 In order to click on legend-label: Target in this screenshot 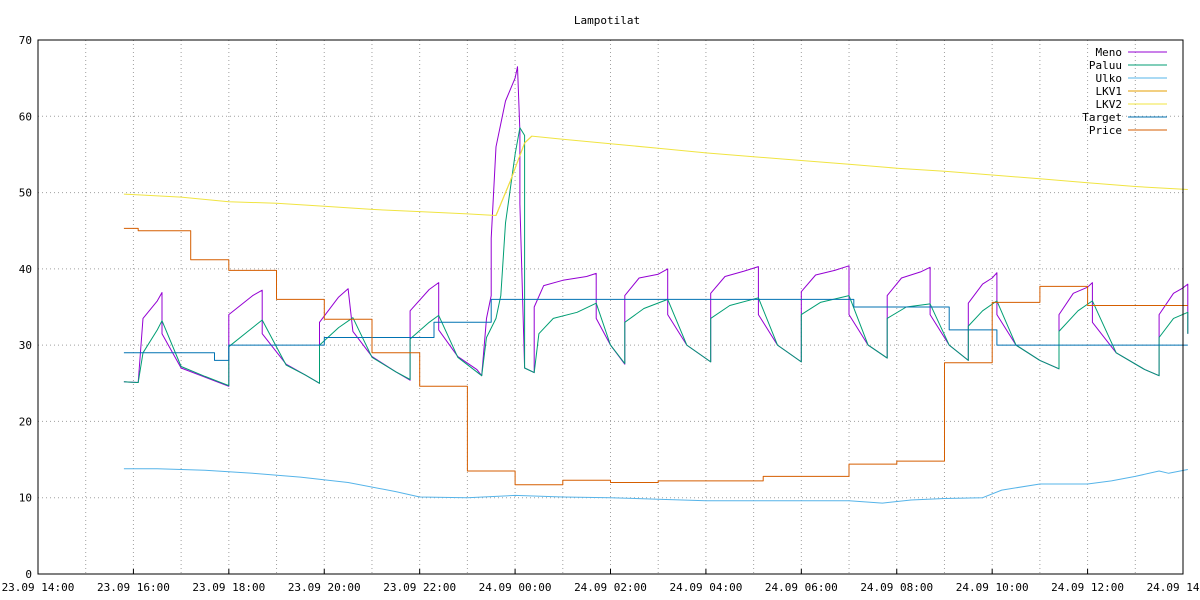, I will do `click(1102, 117)`.